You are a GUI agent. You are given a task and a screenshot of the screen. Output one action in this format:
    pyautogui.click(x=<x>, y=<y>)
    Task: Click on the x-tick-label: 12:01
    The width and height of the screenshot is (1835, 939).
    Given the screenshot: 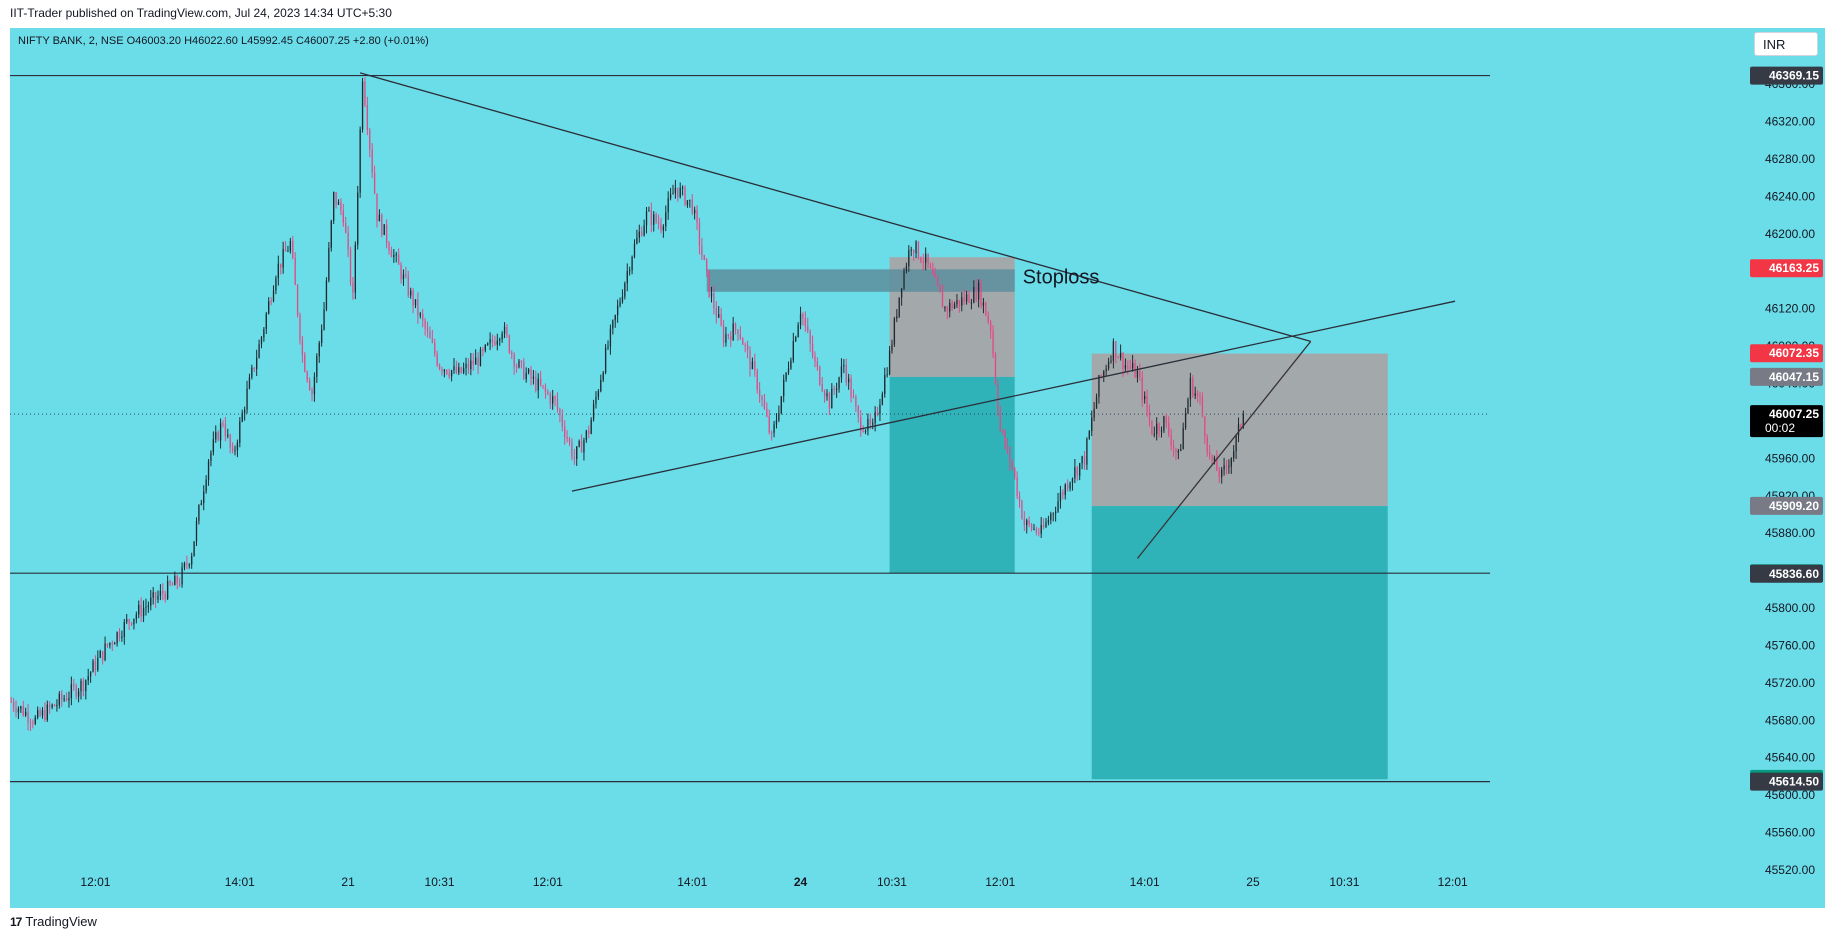 What is the action you would take?
    pyautogui.click(x=1453, y=882)
    